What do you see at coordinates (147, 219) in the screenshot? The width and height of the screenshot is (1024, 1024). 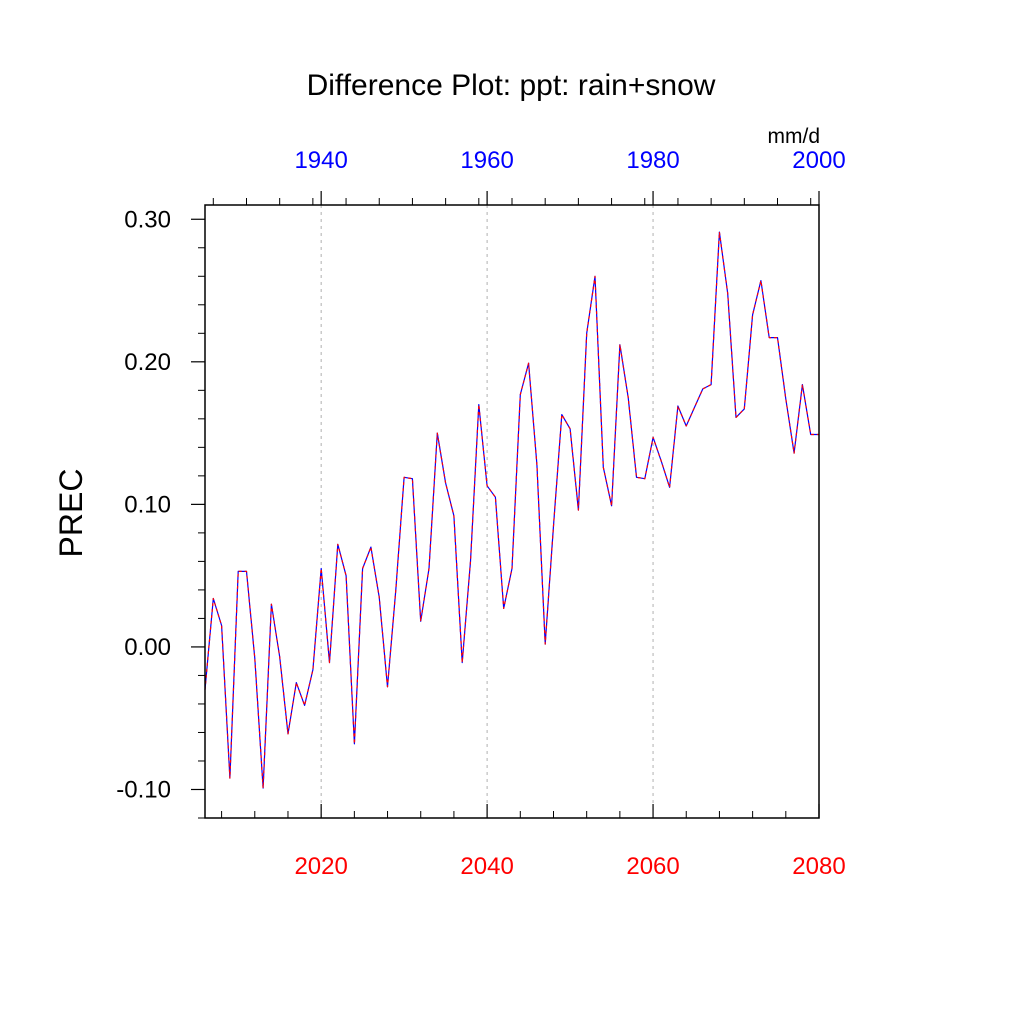 I see `y-tick-label: 0.30` at bounding box center [147, 219].